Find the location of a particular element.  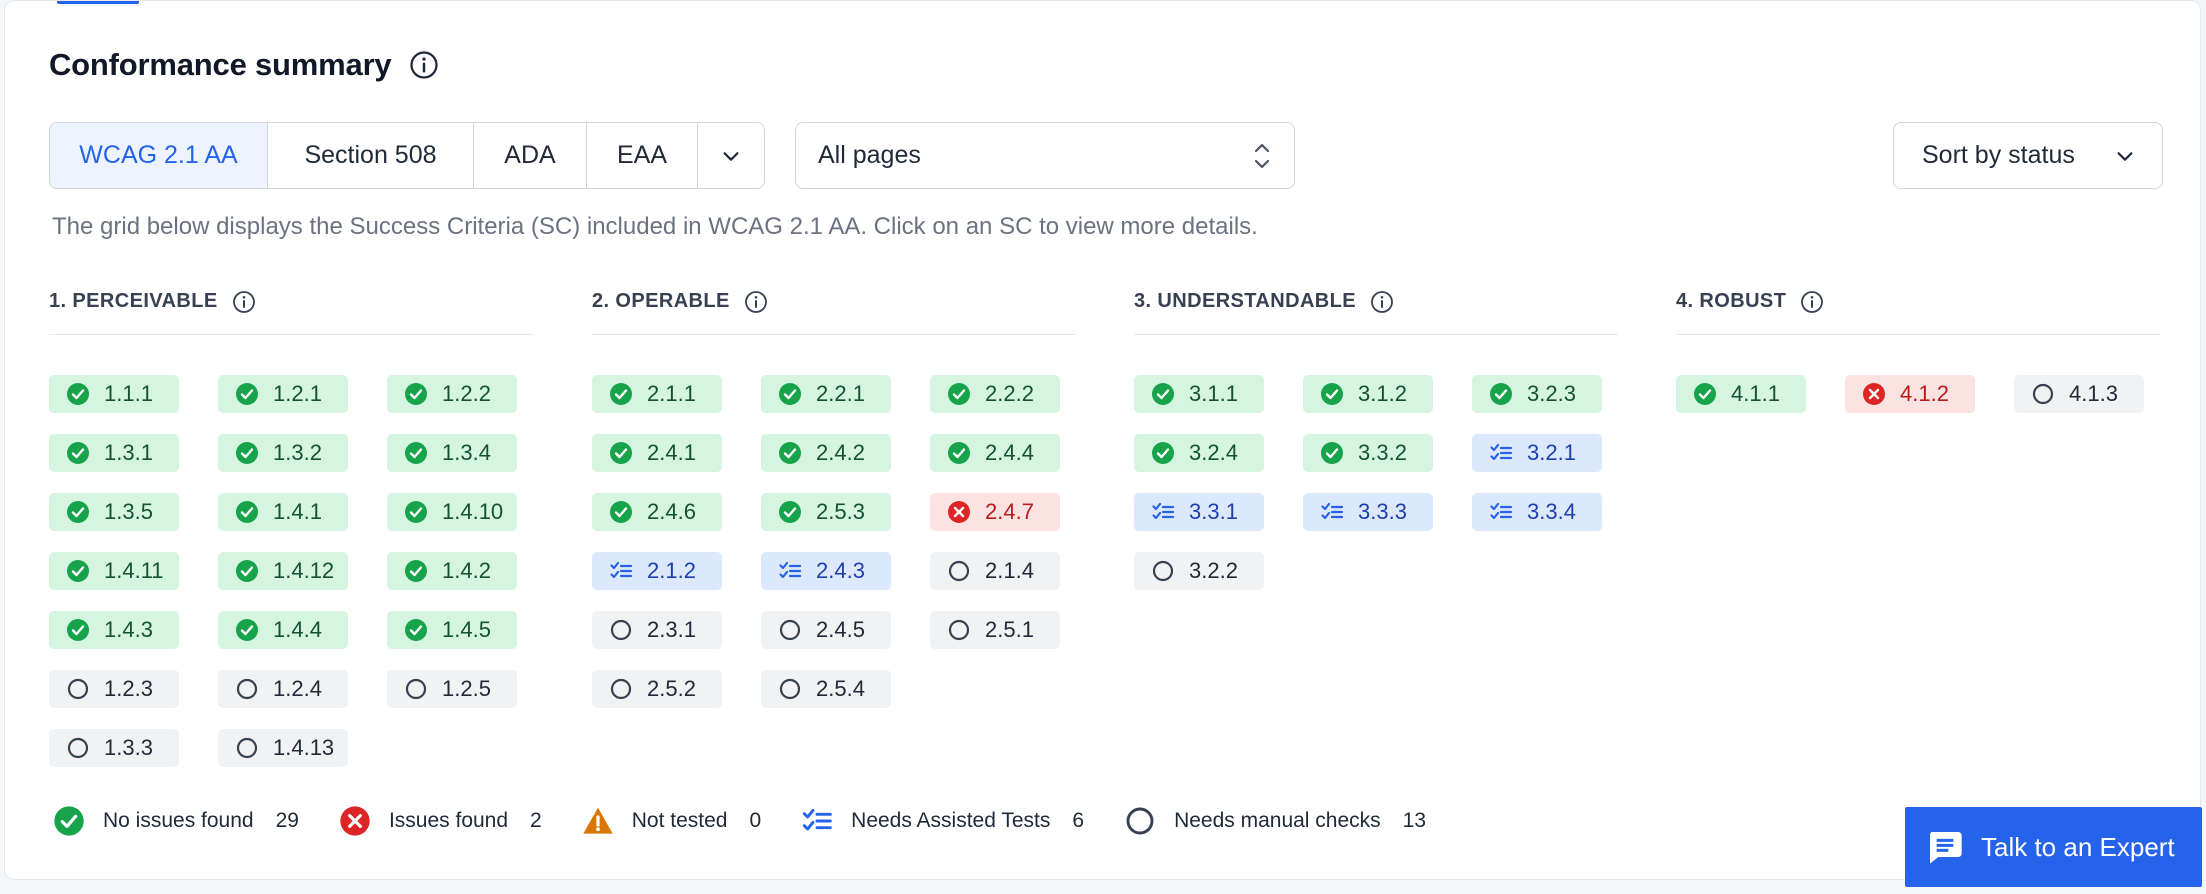

standard-option-eaa: EAA is located at coordinates (642, 155).